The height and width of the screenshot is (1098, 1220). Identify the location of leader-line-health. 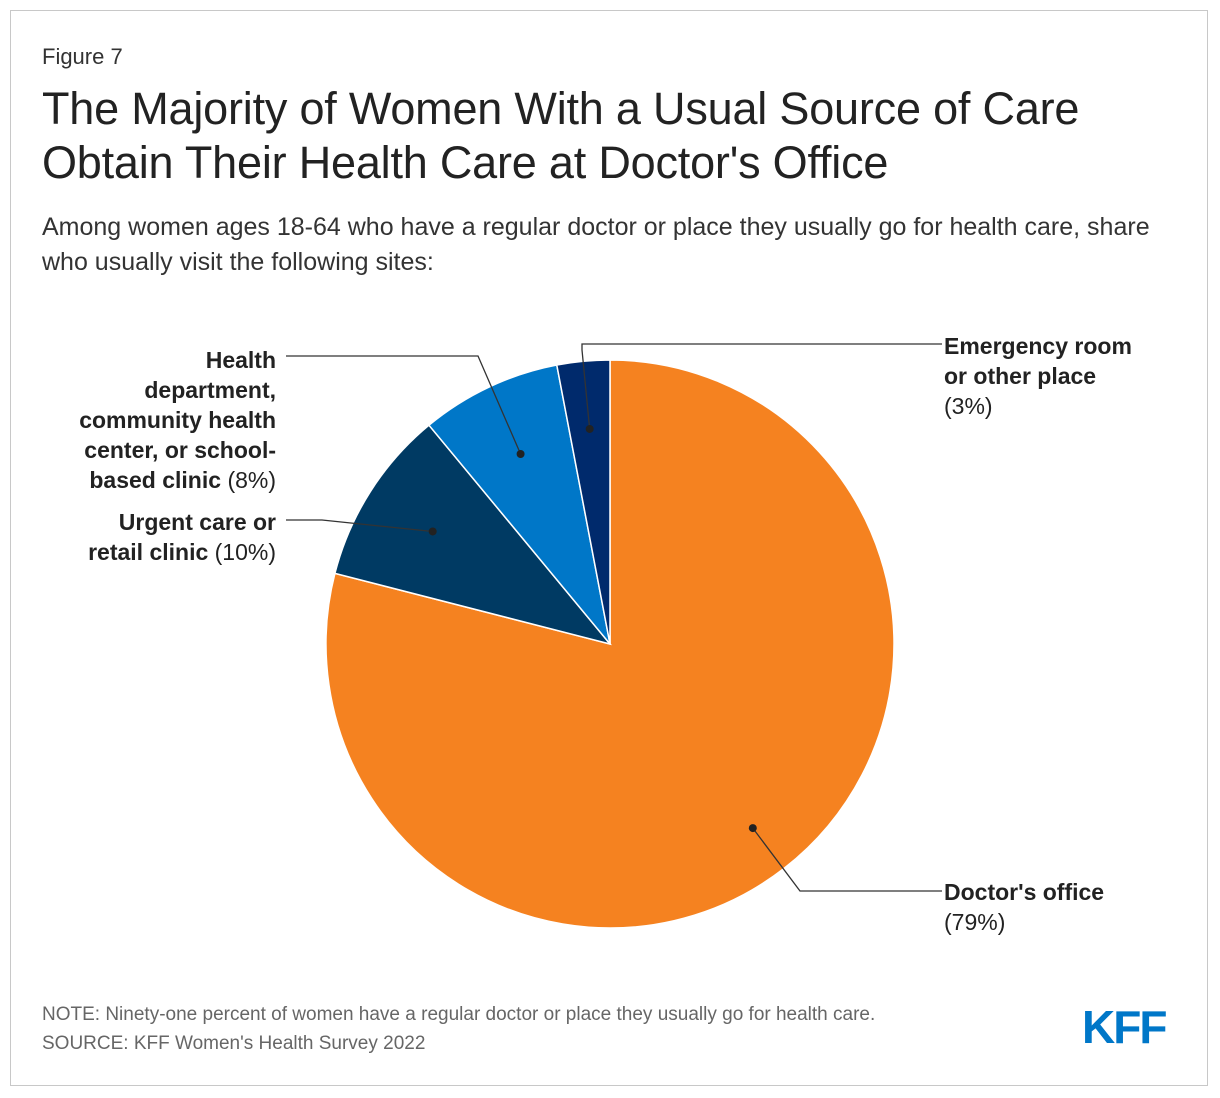
(404, 405).